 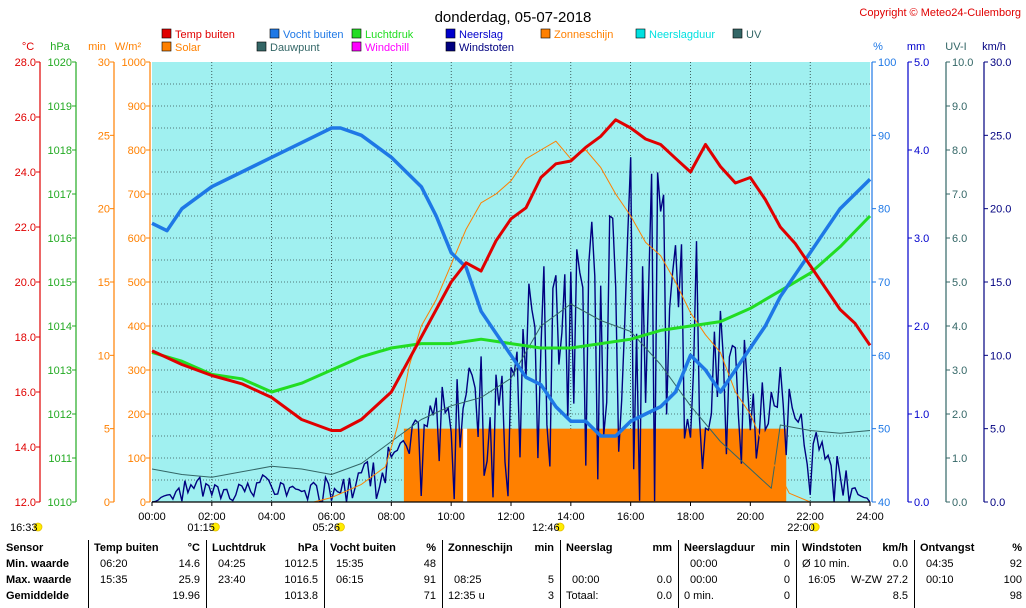 I want to click on legend-label: Luchtdruk, so click(x=389, y=35).